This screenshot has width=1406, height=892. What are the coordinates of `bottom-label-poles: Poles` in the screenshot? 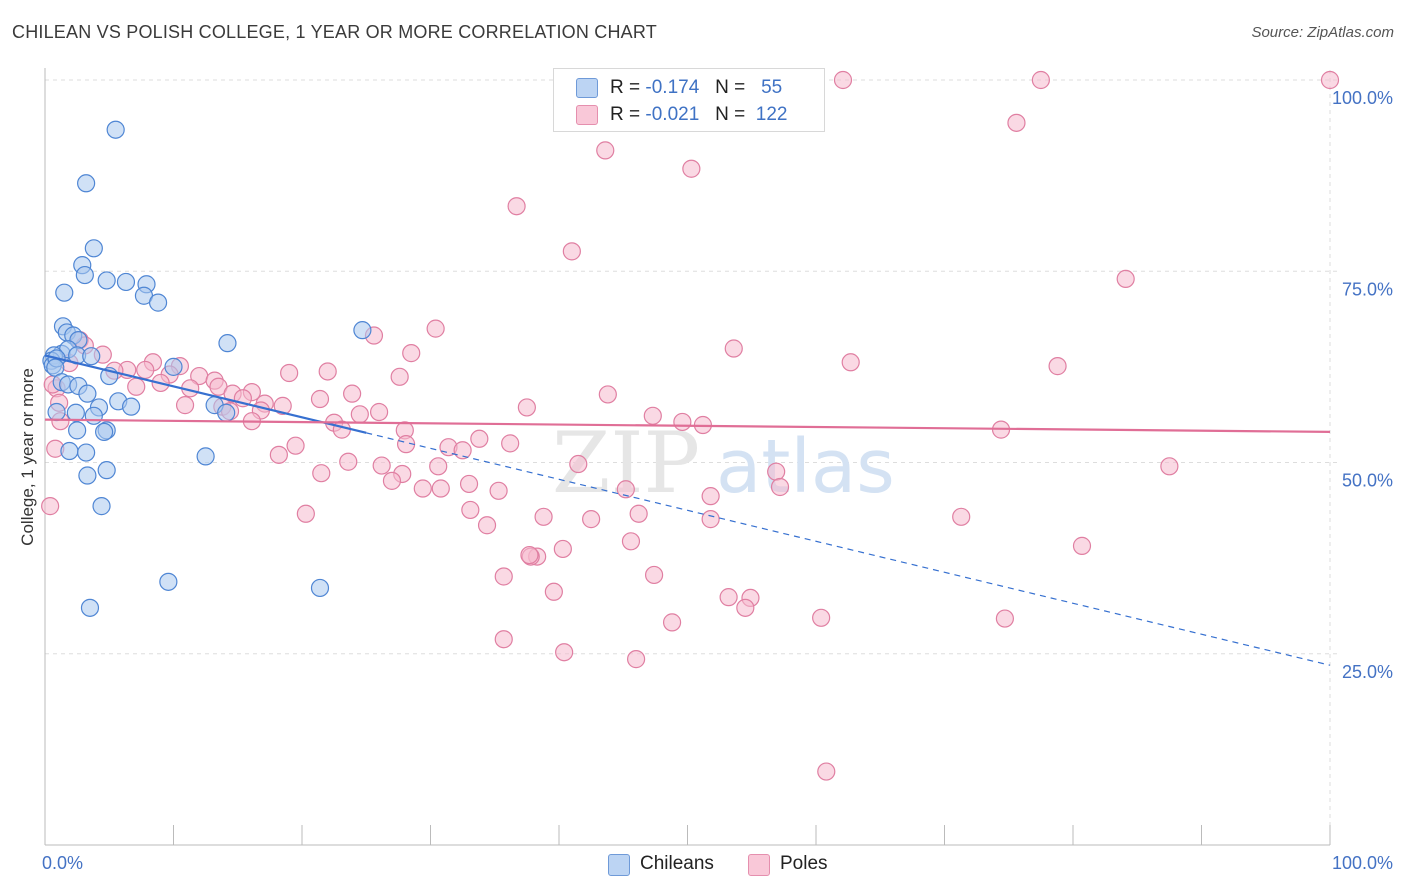 It's located at (804, 863).